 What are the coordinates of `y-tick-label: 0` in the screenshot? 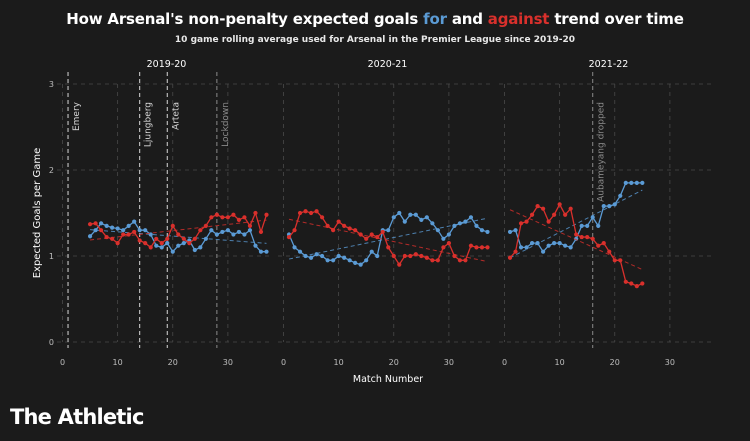 It's located at (51, 342).